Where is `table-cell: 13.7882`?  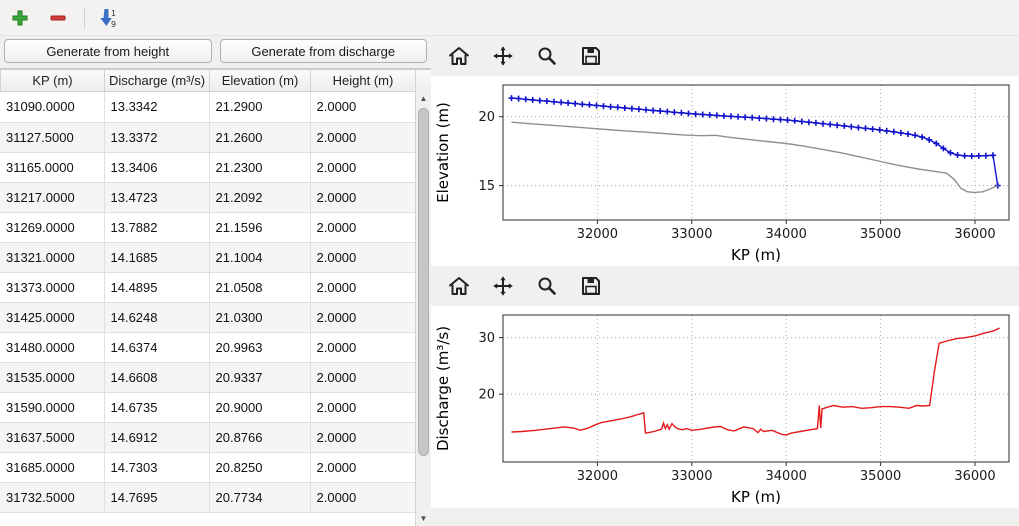
table-cell: 13.7882 is located at coordinates (157, 227).